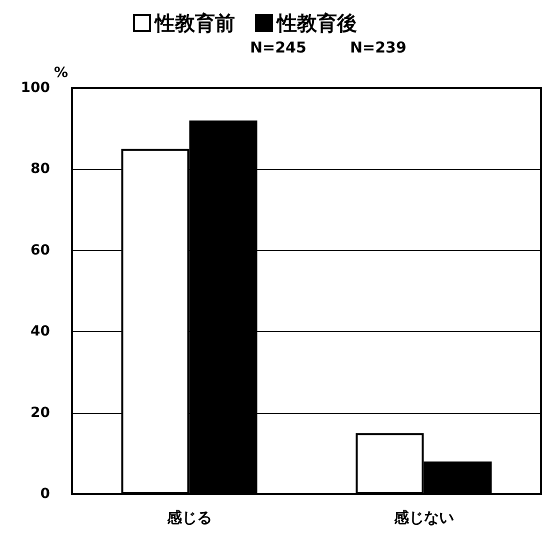 The width and height of the screenshot is (555, 546). I want to click on y-tick-label: 40, so click(40, 332).